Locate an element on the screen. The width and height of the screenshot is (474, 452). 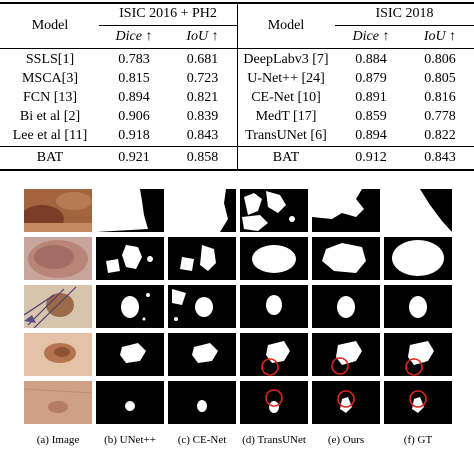
right-row-iou: 0.822 is located at coordinates (440, 135).